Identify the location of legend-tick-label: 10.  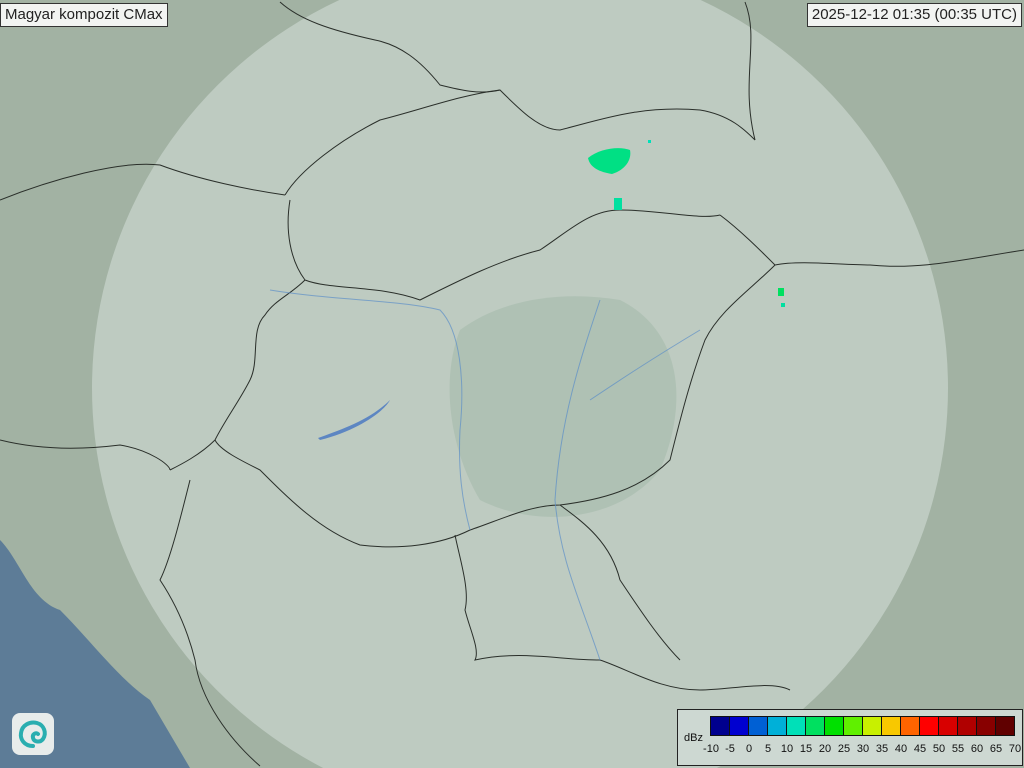
(787, 749).